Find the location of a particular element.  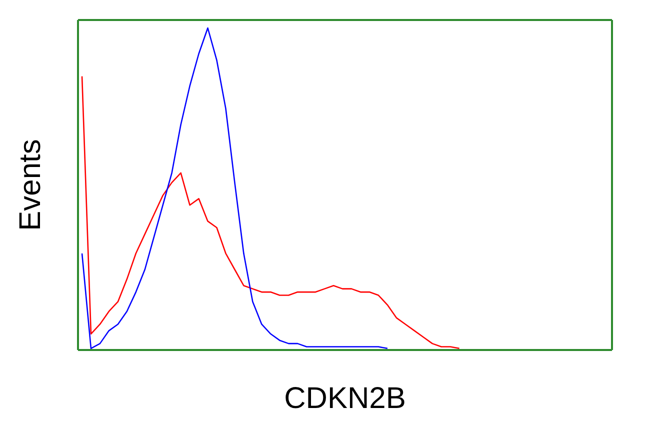

x-axis-title: CDKN2B is located at coordinates (345, 398).